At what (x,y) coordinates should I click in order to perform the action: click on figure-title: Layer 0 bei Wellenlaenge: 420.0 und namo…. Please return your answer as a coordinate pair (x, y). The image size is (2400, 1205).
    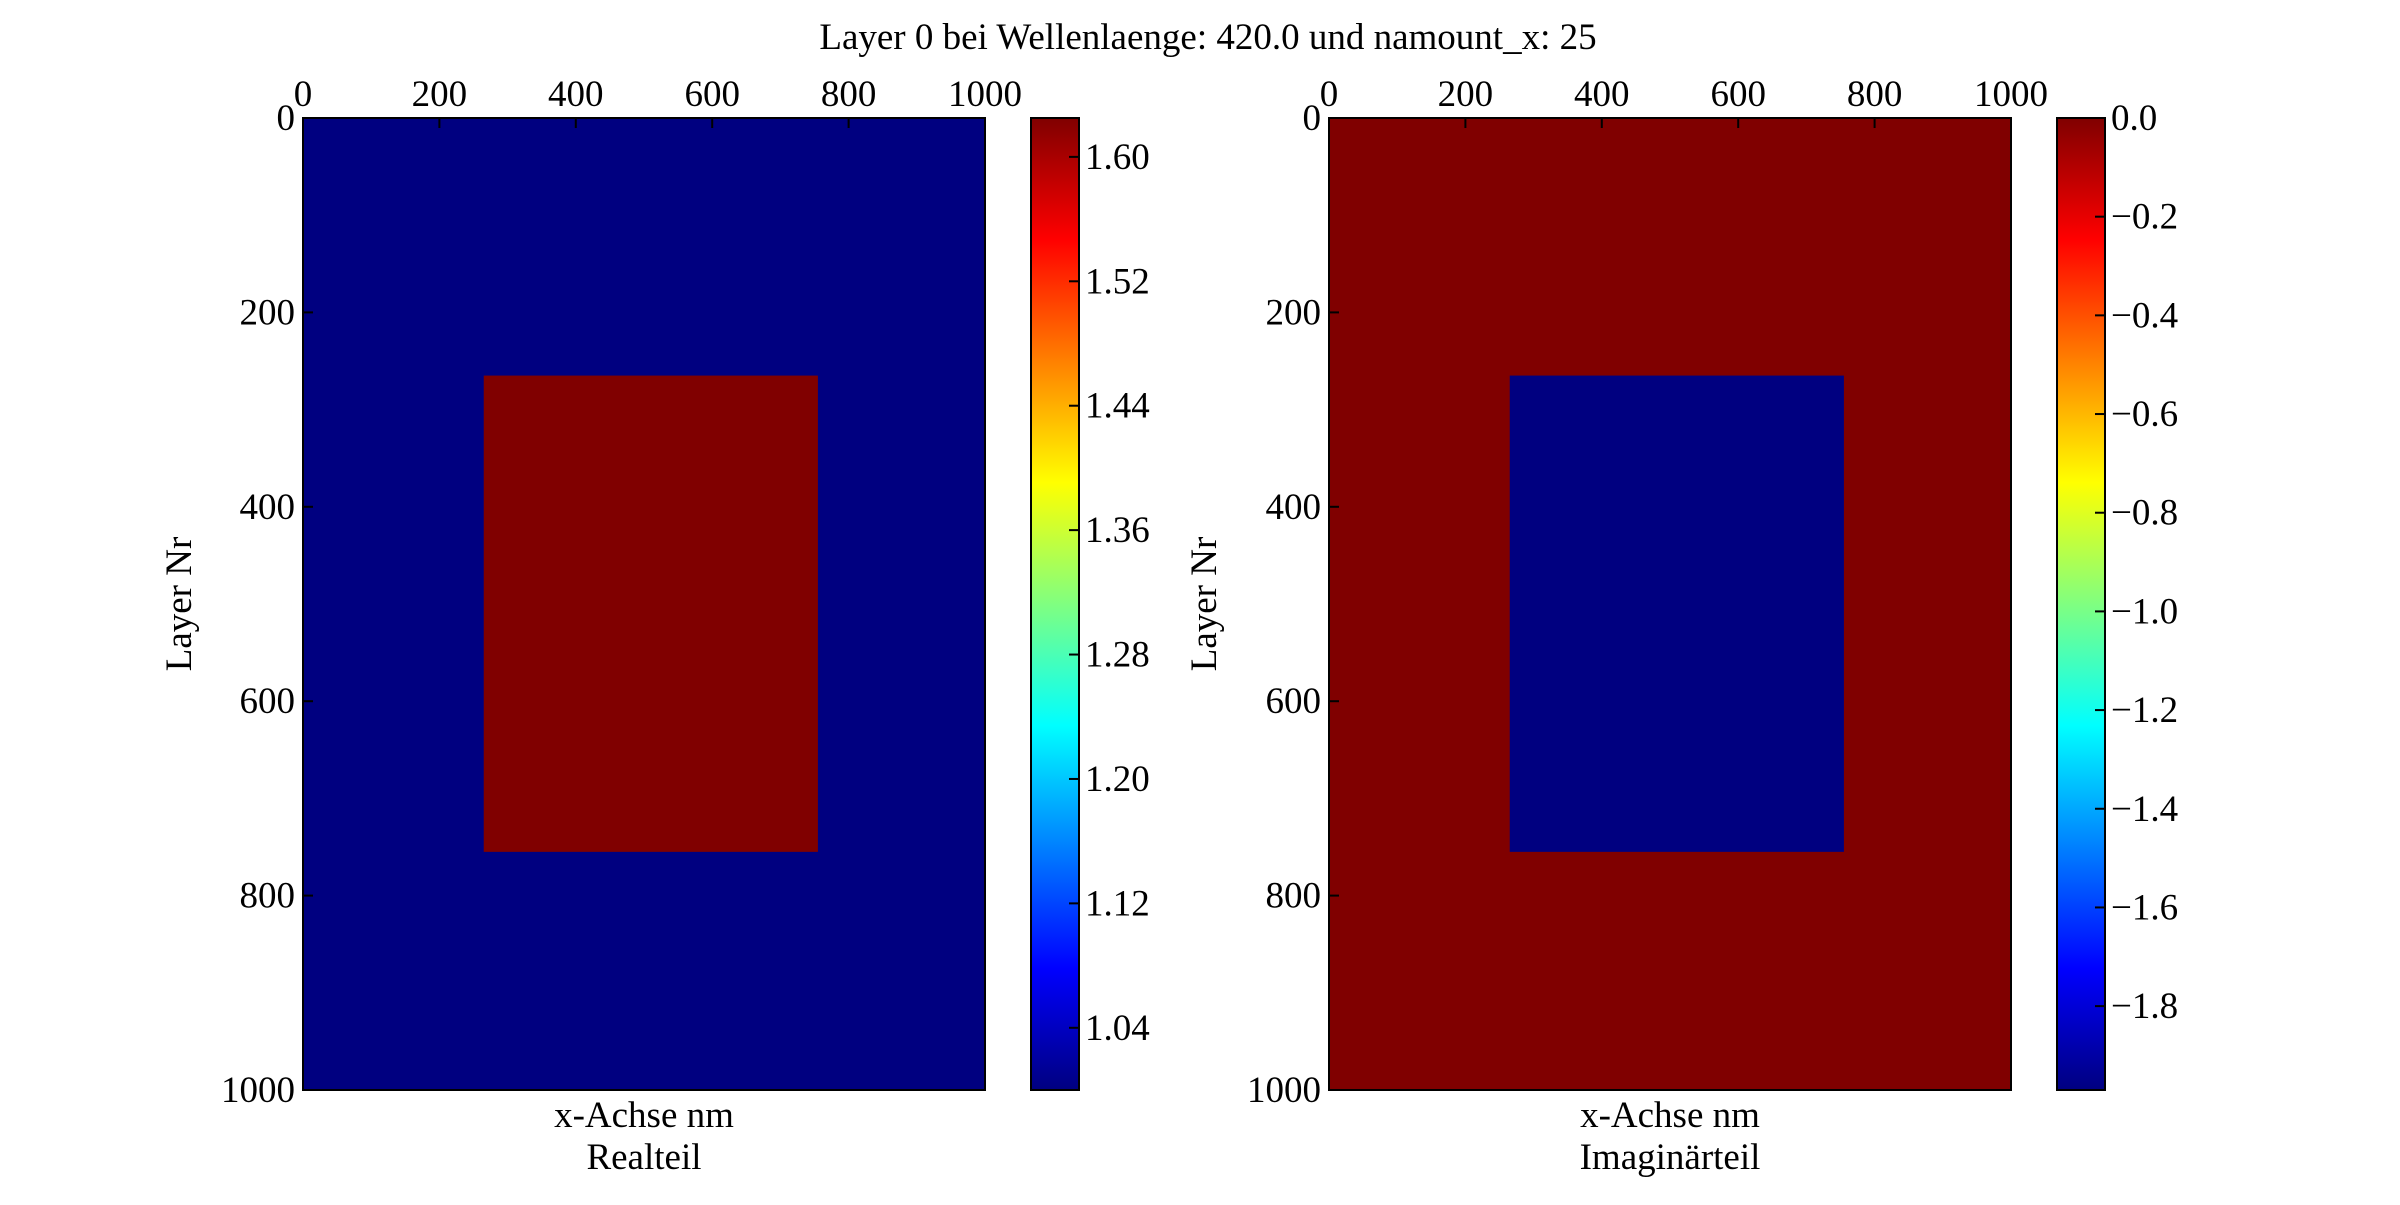
    Looking at the image, I should click on (1207, 37).